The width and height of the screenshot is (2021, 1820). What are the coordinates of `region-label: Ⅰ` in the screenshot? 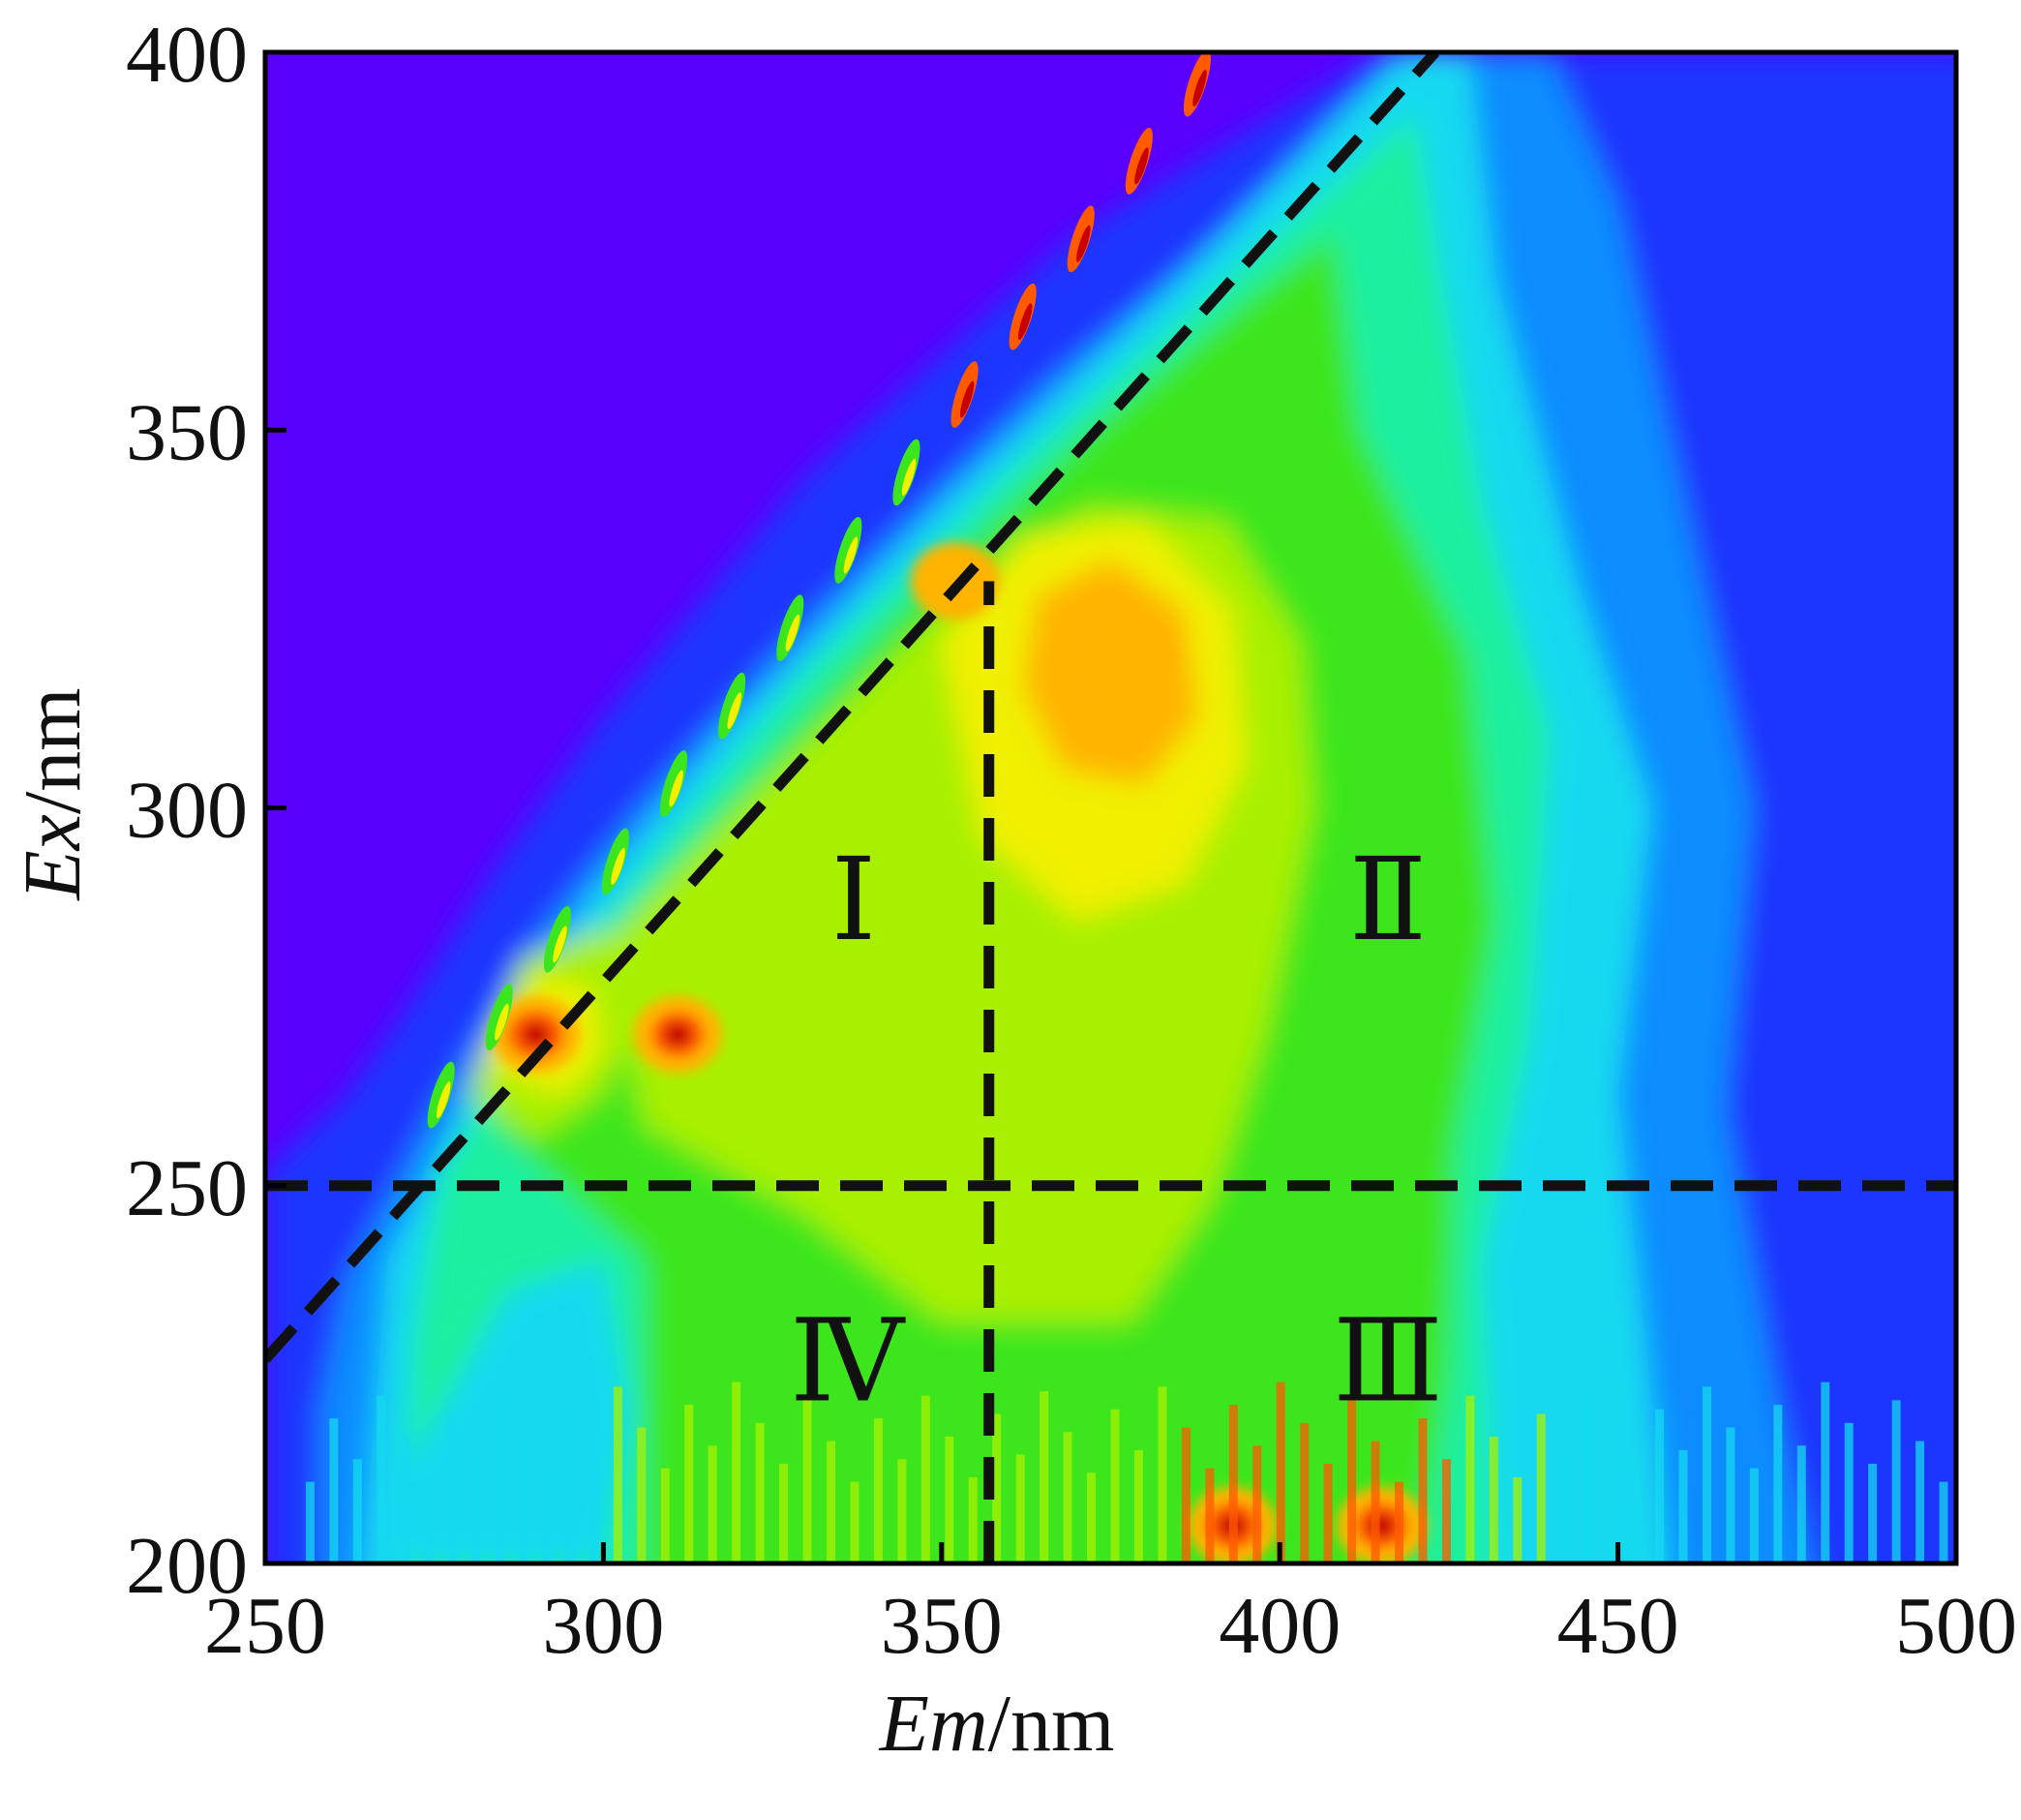 It's located at (854, 901).